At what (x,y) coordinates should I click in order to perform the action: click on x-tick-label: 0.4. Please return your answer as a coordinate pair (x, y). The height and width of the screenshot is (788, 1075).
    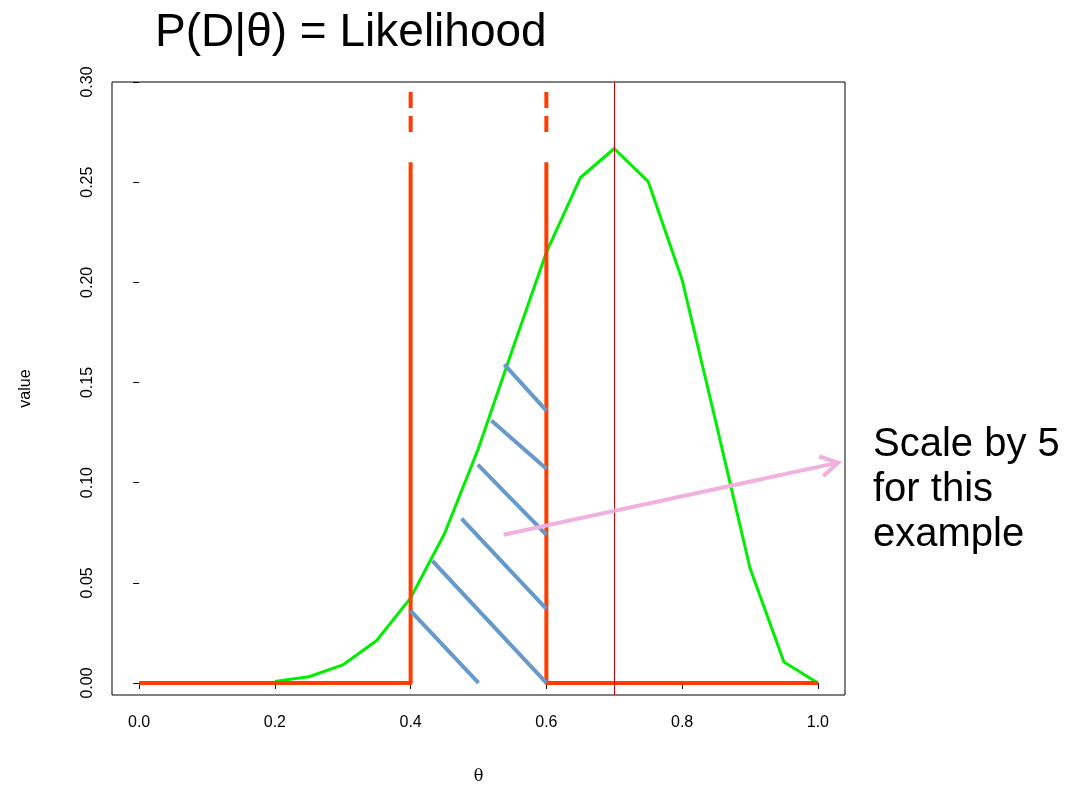
    Looking at the image, I should click on (410, 721).